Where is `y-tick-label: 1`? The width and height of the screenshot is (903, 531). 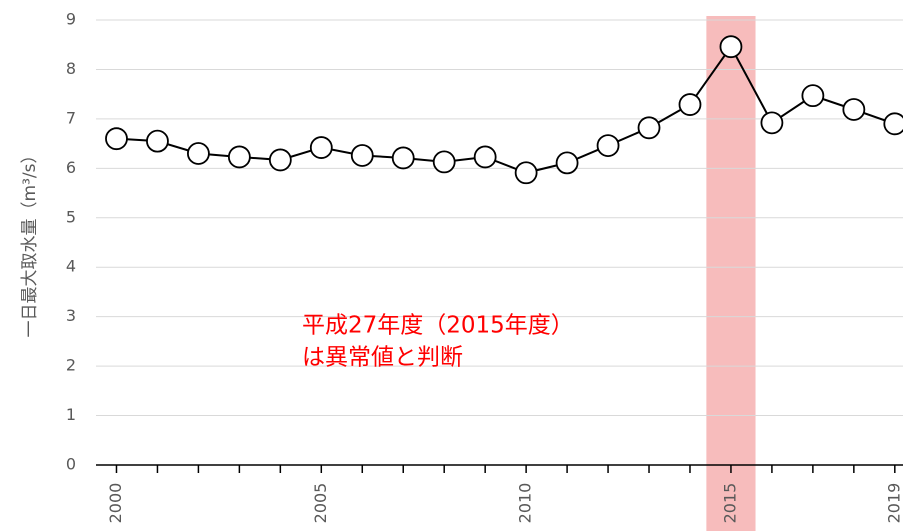
y-tick-label: 1 is located at coordinates (71, 414).